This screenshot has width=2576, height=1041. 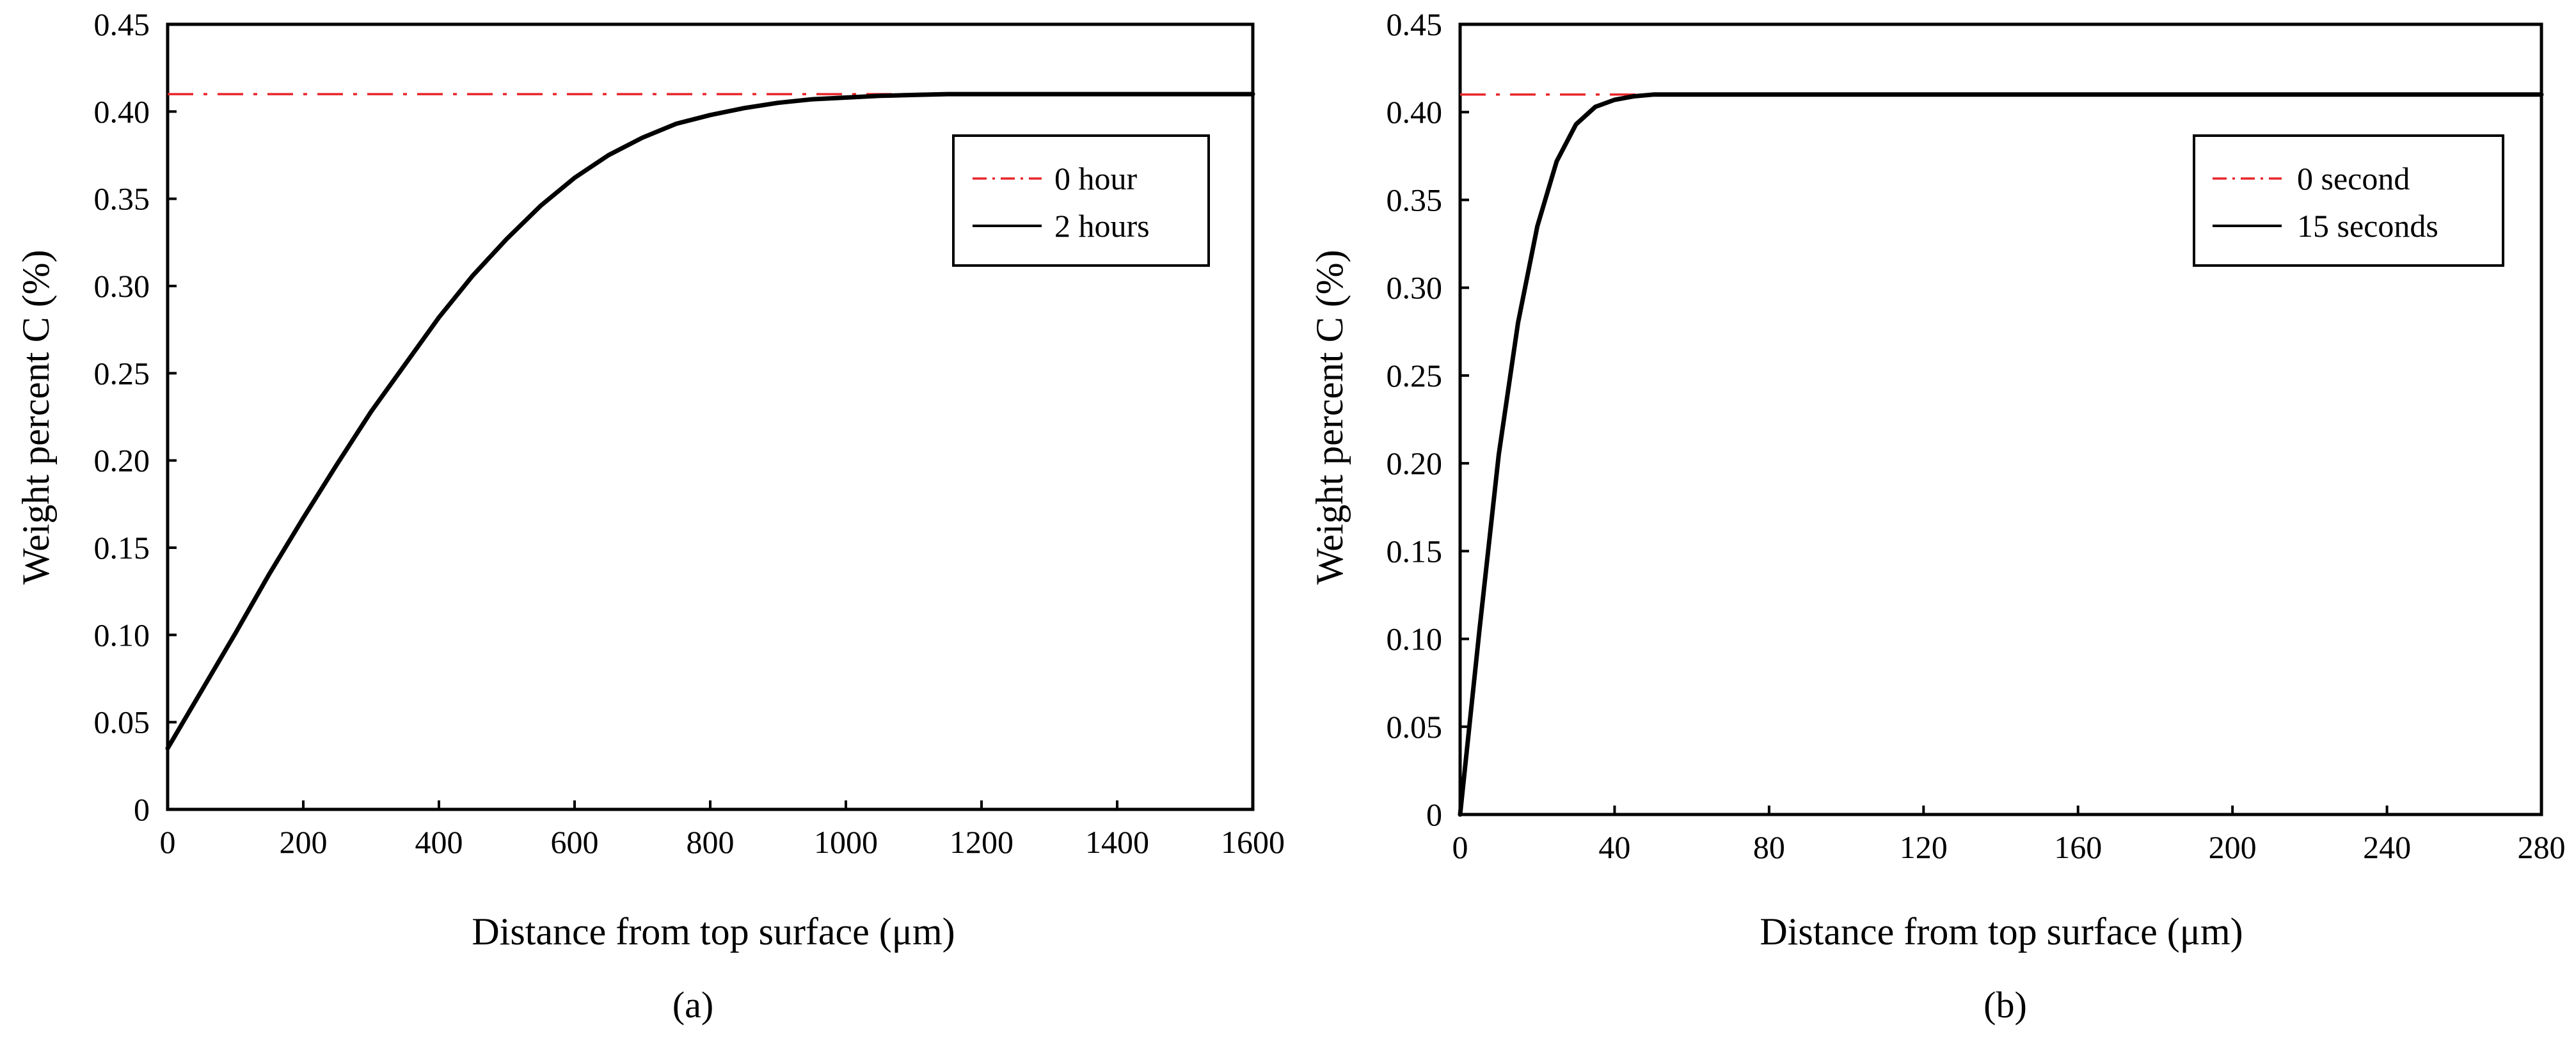 I want to click on x-tick-label: 400, so click(x=439, y=842).